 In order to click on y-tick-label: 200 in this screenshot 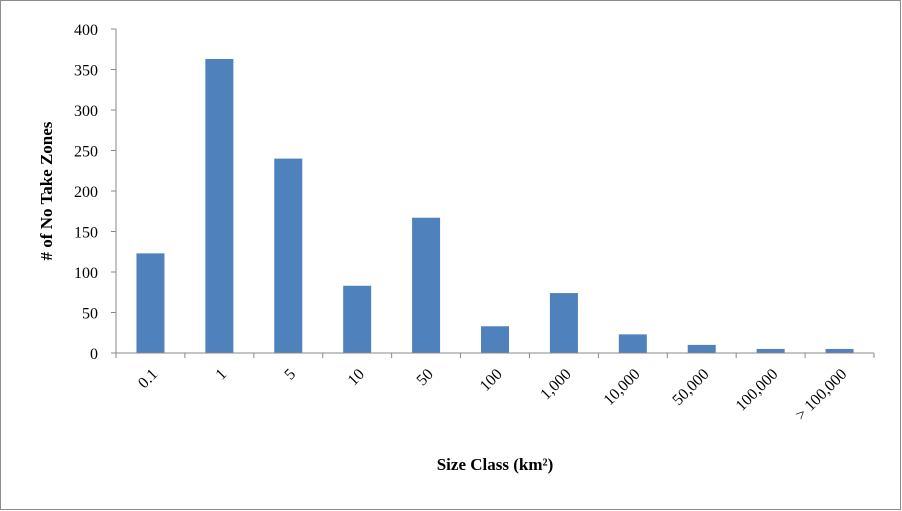, I will do `click(86, 192)`.